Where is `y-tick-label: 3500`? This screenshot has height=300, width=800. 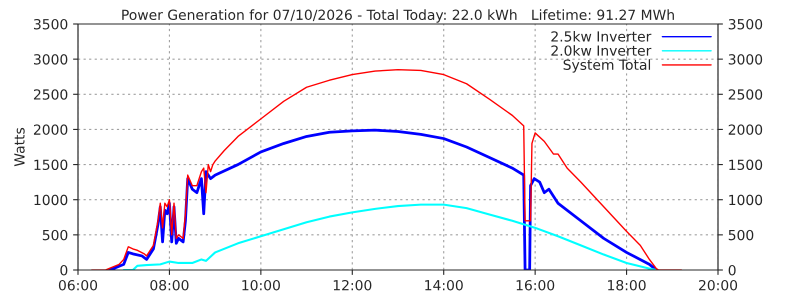 y-tick-label: 3500 is located at coordinates (51, 24).